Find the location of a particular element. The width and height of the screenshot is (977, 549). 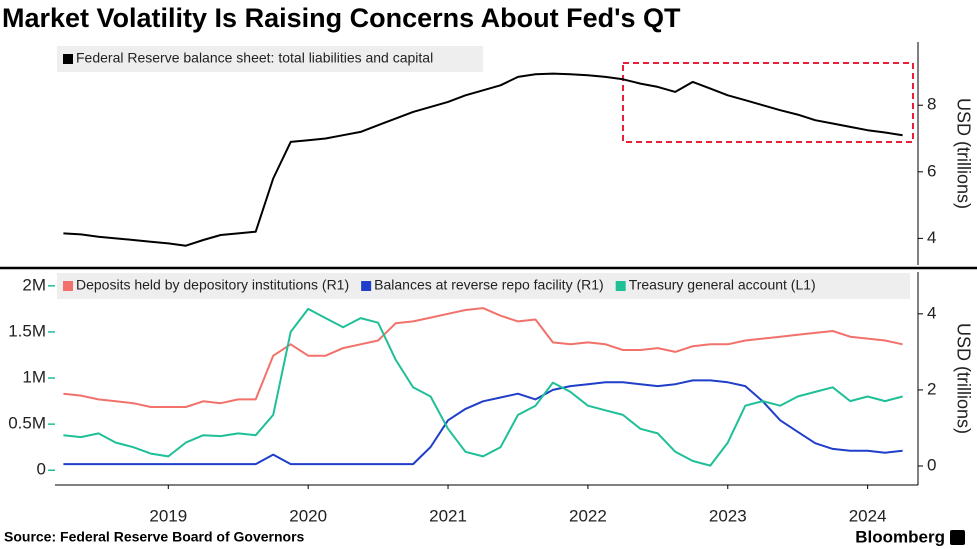

y-tick-label: 2 is located at coordinates (931, 388).